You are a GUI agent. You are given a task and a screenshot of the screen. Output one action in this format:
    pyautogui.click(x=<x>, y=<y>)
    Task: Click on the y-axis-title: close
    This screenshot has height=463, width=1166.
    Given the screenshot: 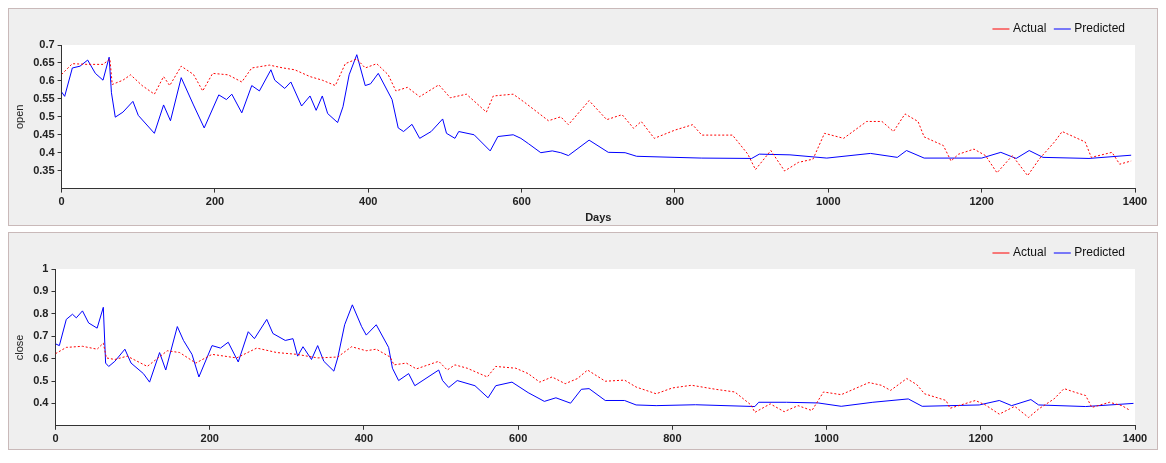 What is the action you would take?
    pyautogui.click(x=18, y=347)
    